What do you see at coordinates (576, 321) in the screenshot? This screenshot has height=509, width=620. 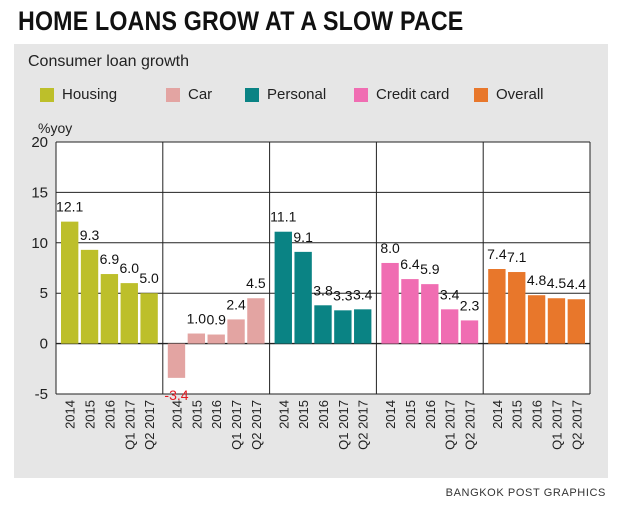 I see `bar-overall-q2-2017` at bounding box center [576, 321].